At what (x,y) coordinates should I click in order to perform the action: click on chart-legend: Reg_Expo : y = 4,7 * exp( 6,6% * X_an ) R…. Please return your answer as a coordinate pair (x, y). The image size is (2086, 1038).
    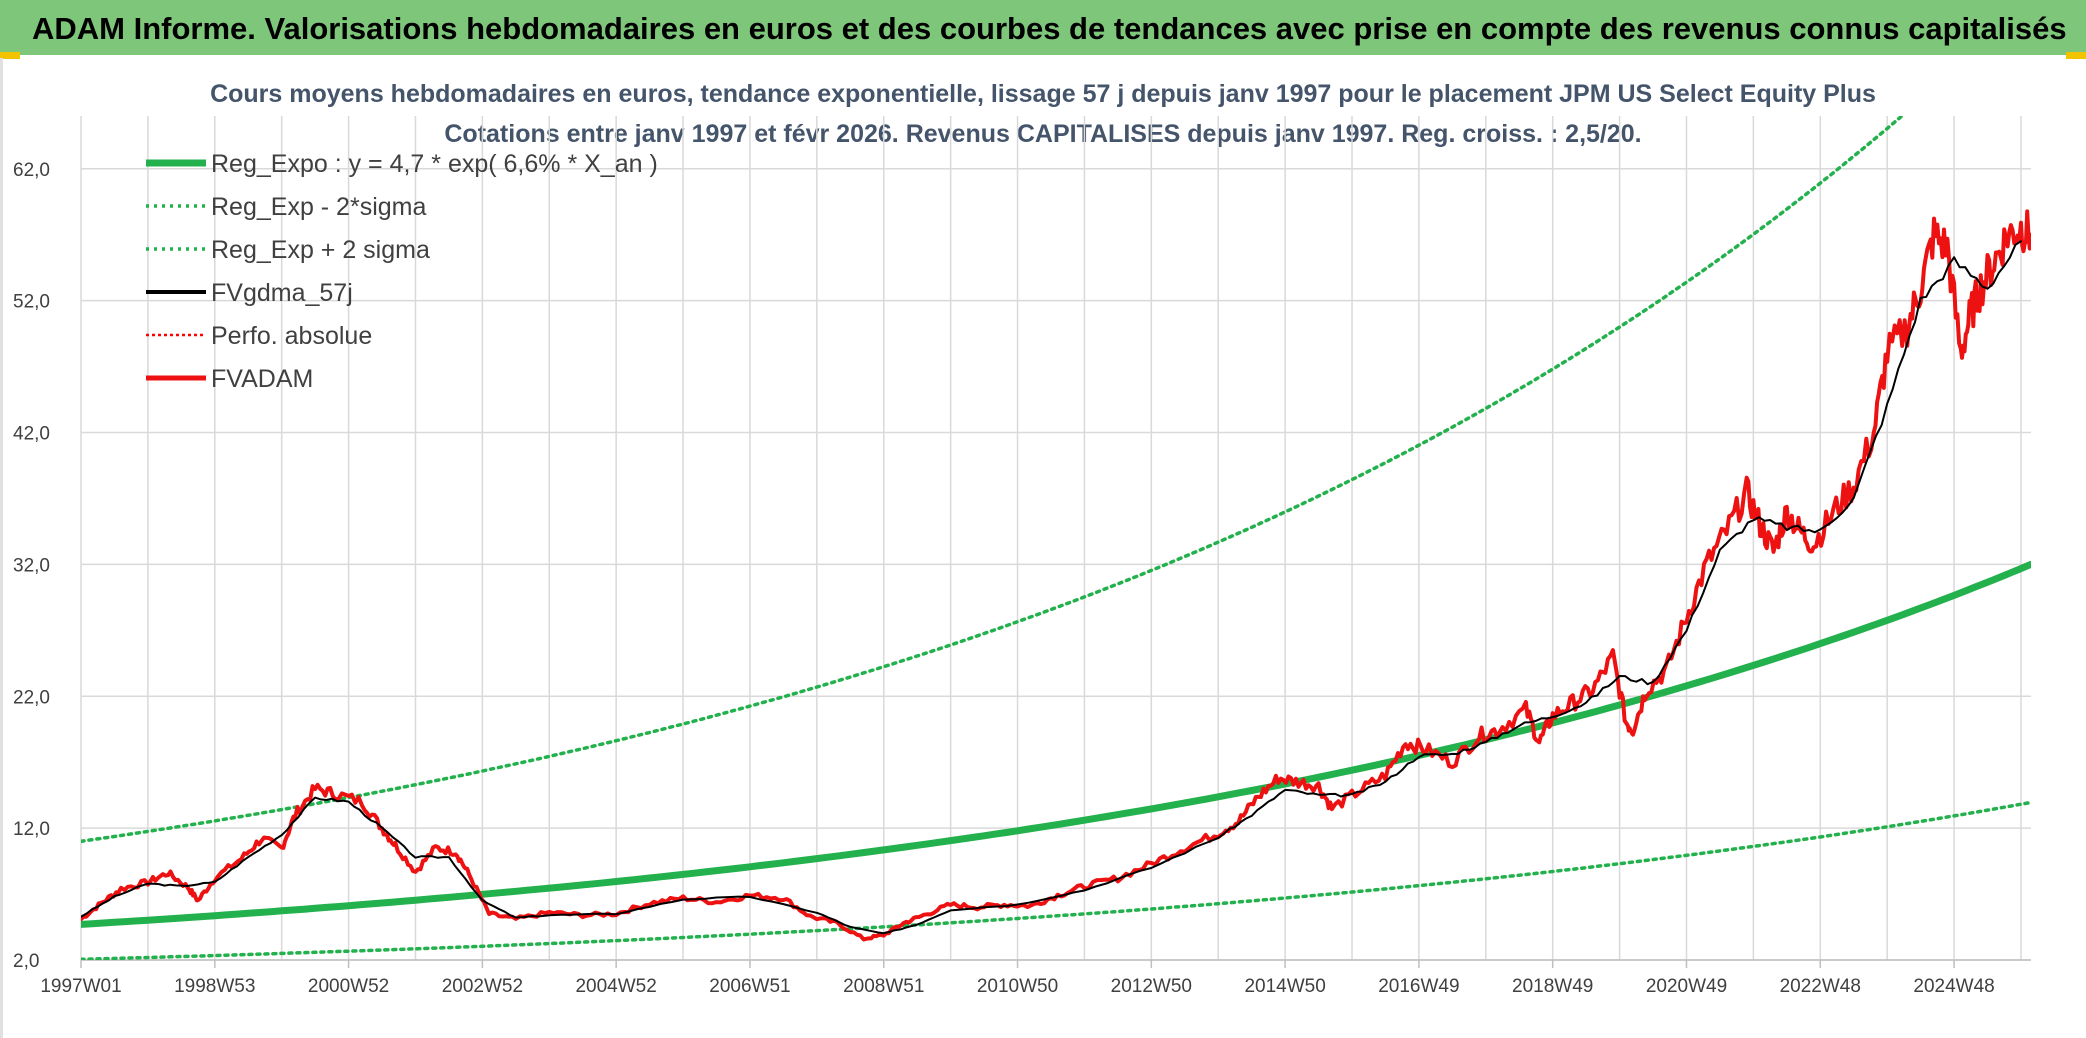
    Looking at the image, I should click on (402, 271).